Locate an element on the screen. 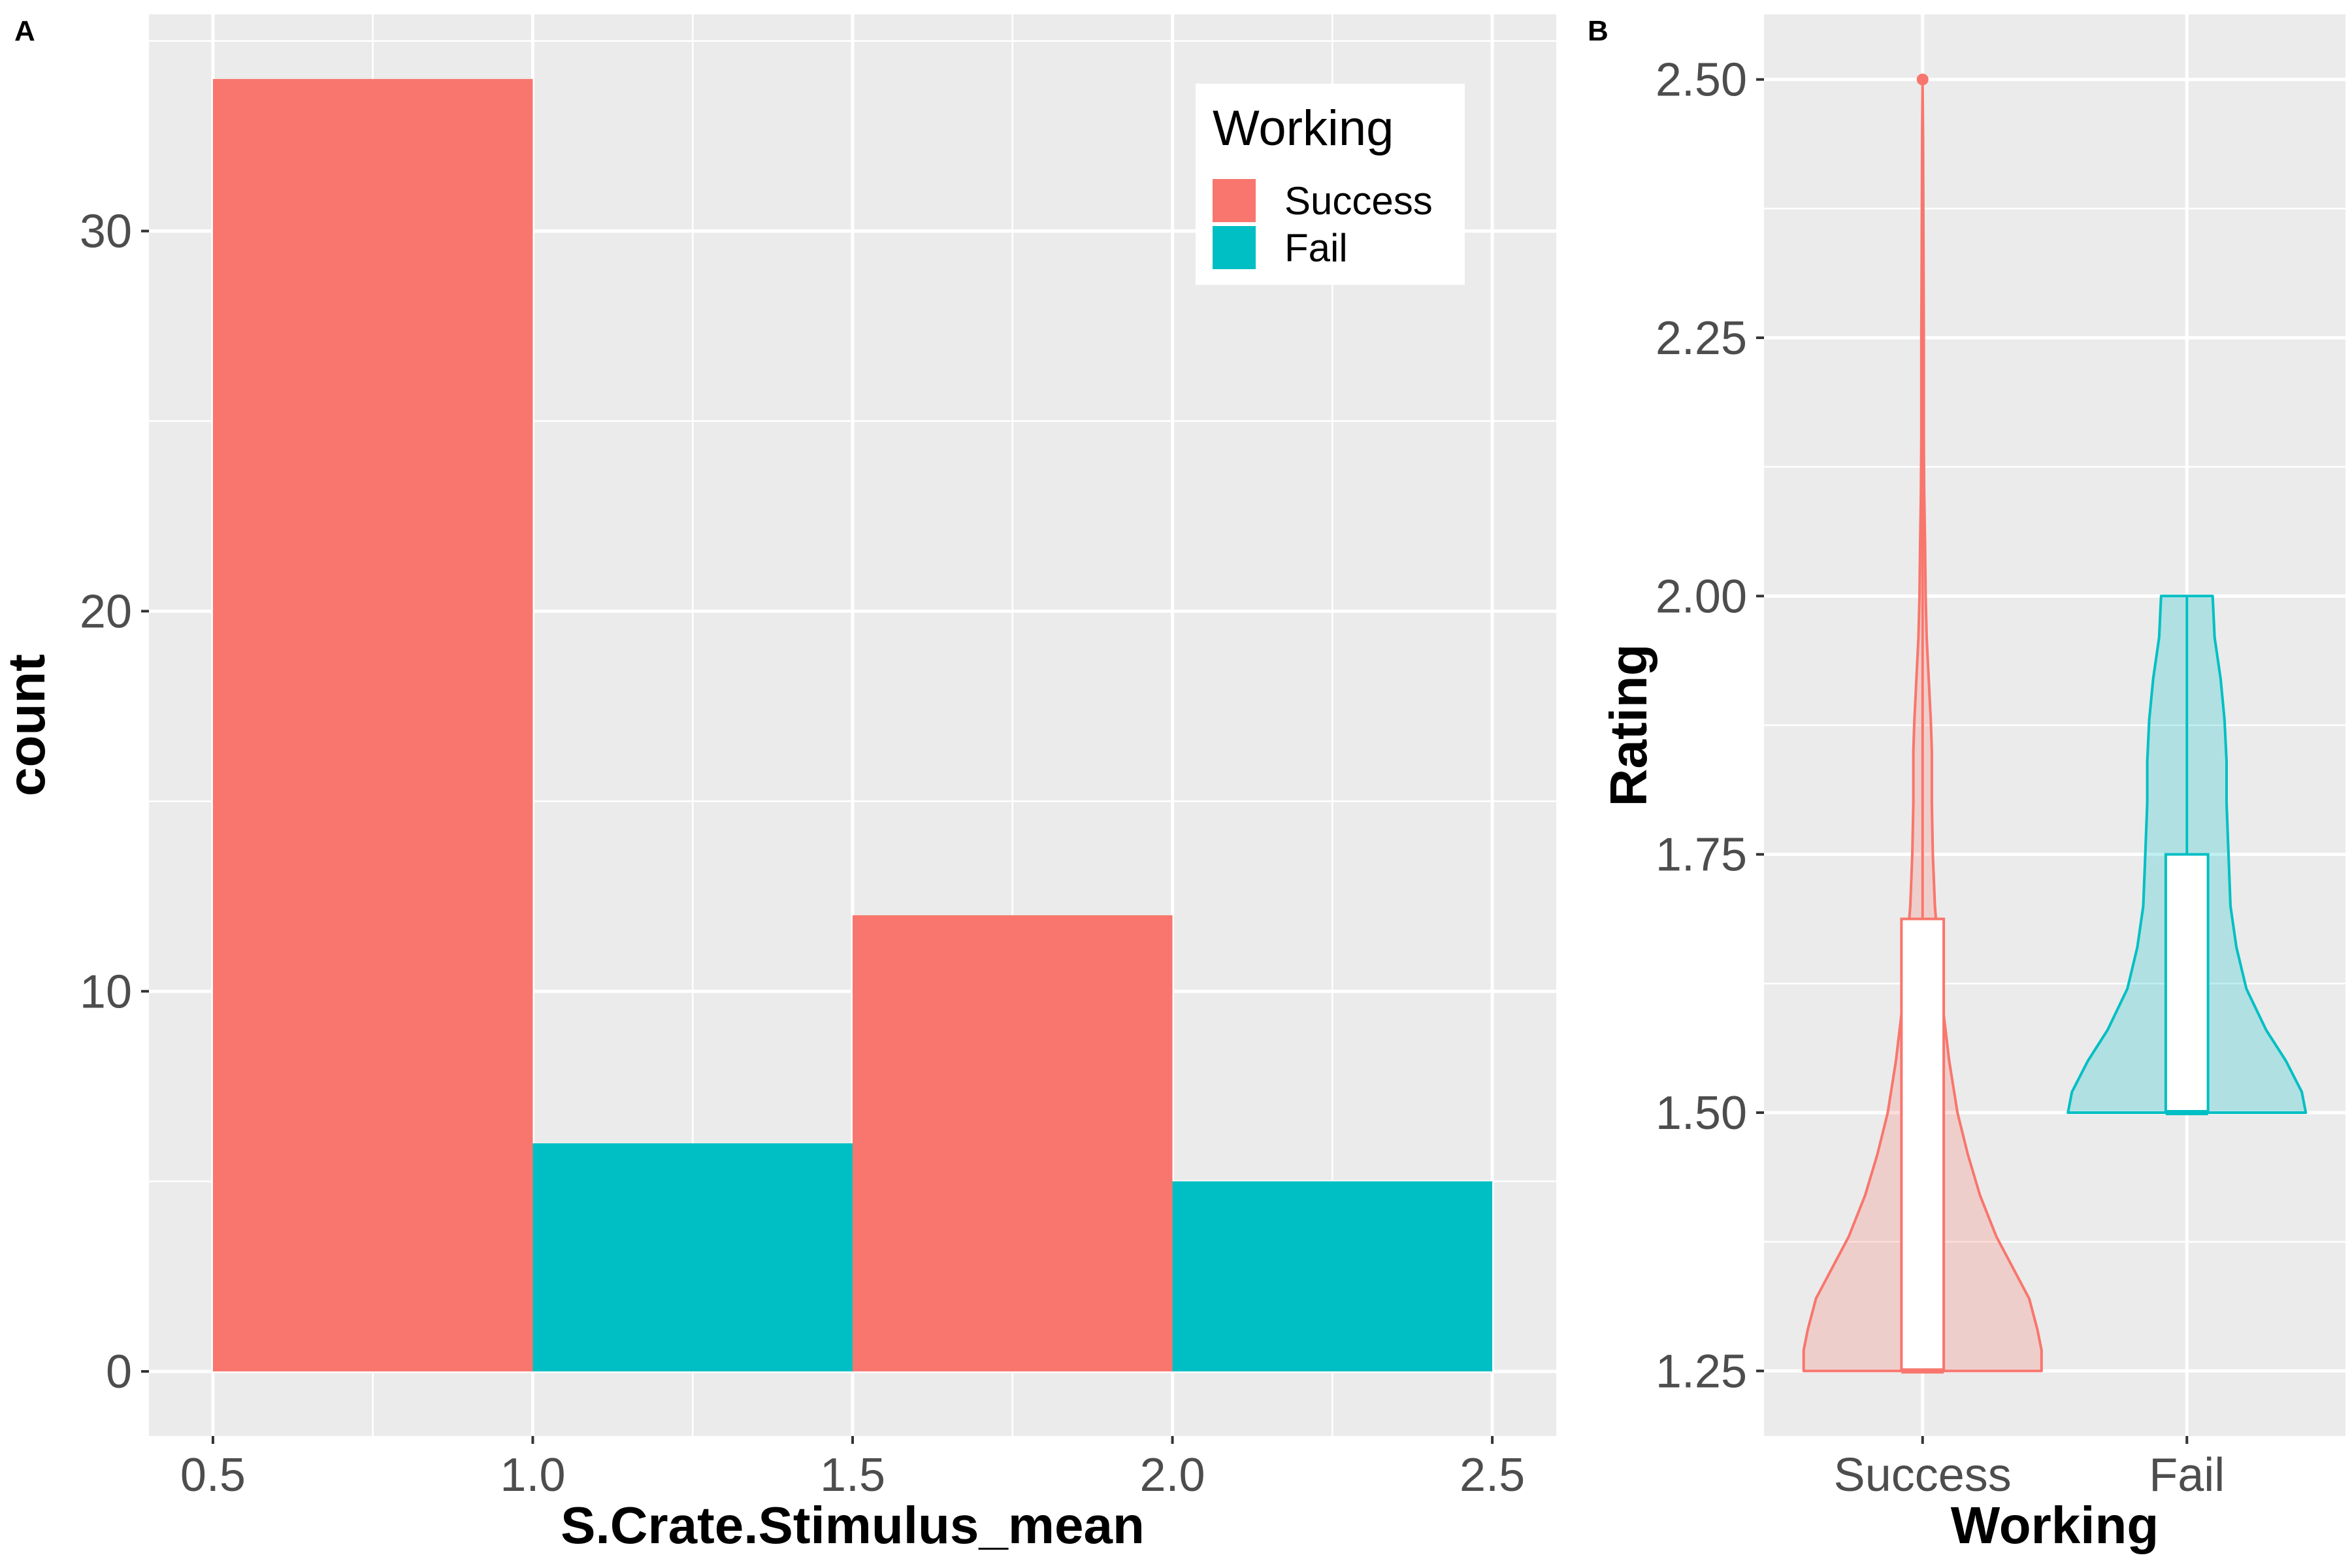 The width and height of the screenshot is (2352, 1568). legend-label-fail: Fail is located at coordinates (1316, 248).